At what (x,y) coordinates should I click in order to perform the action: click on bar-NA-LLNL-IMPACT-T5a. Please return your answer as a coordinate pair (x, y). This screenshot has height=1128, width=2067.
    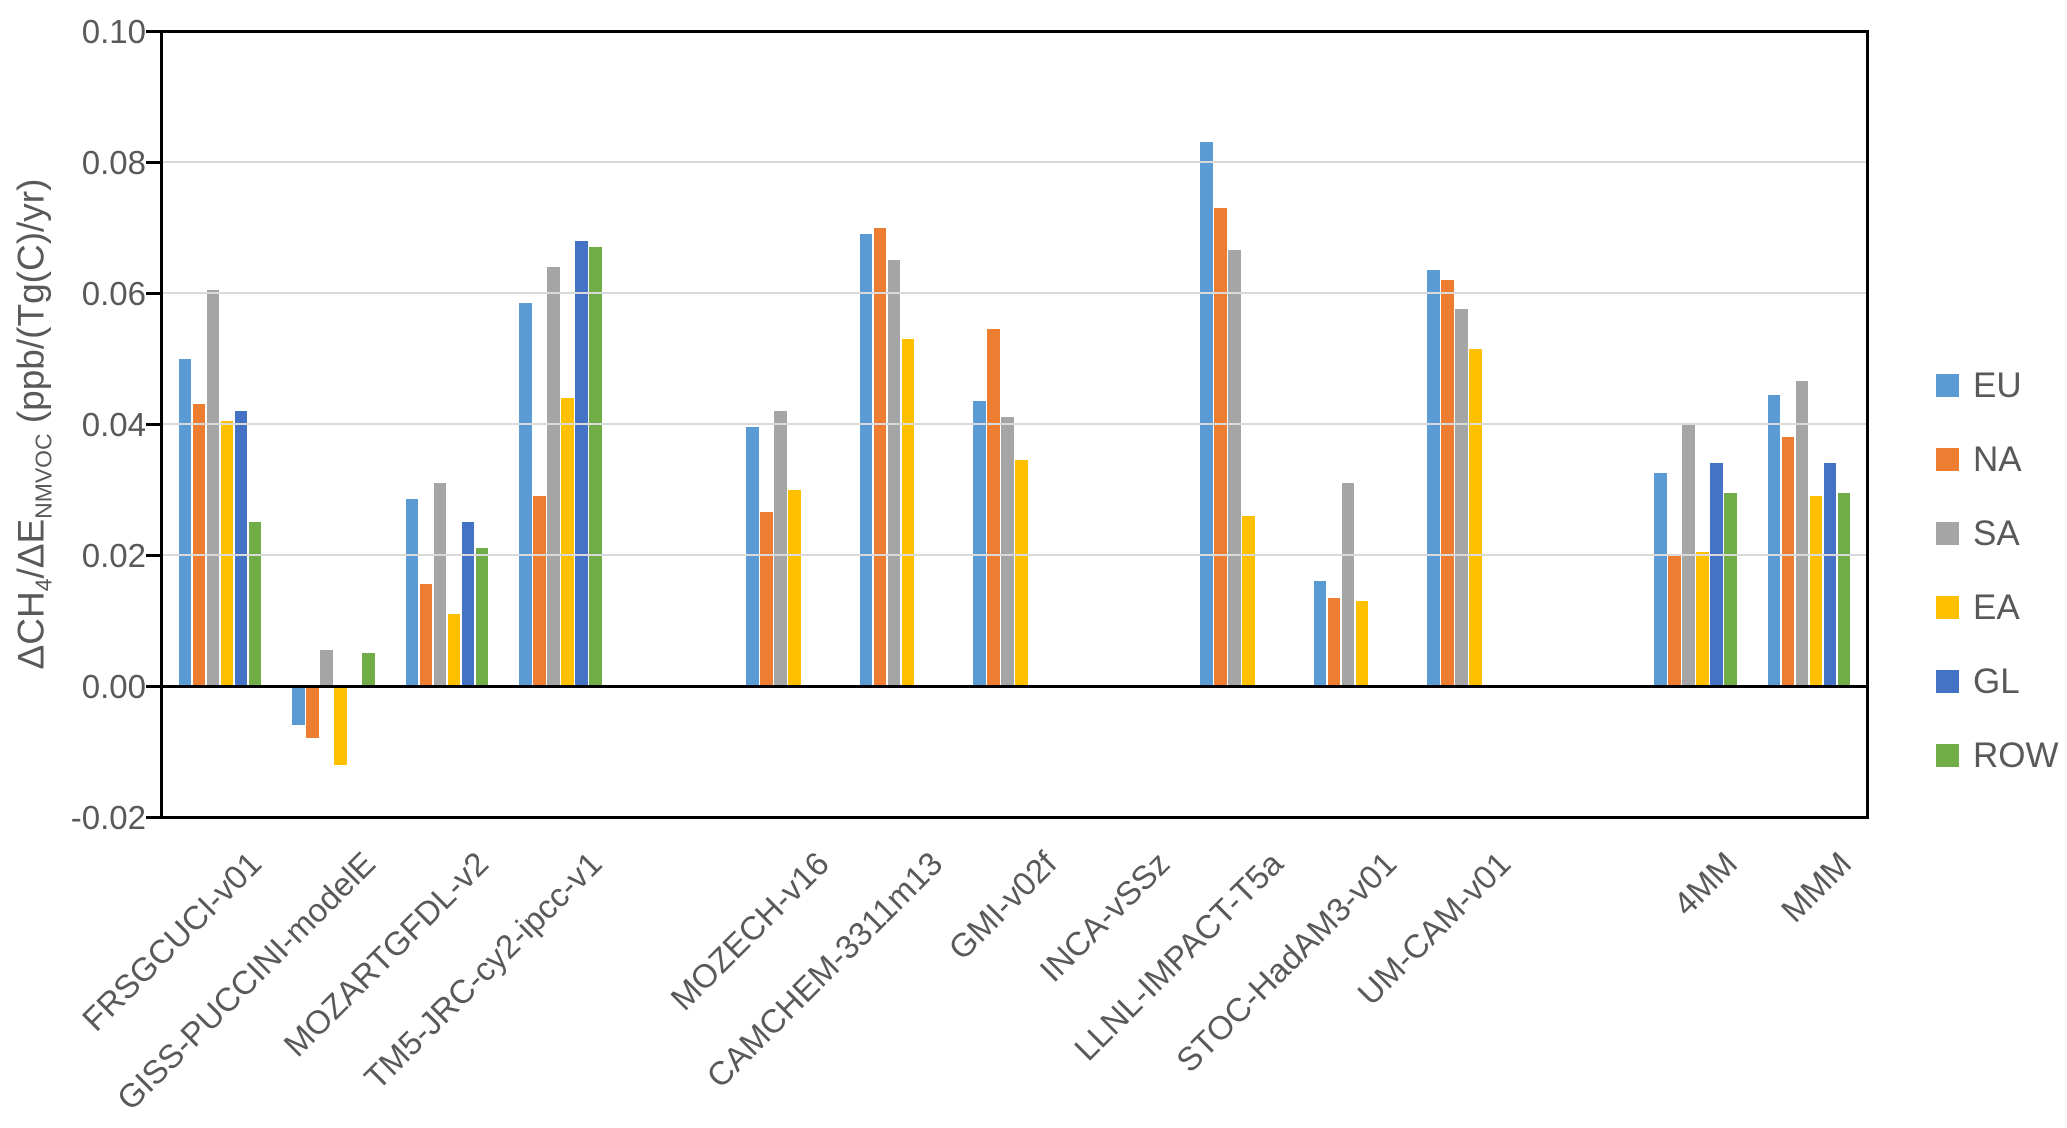
    Looking at the image, I should click on (1220, 446).